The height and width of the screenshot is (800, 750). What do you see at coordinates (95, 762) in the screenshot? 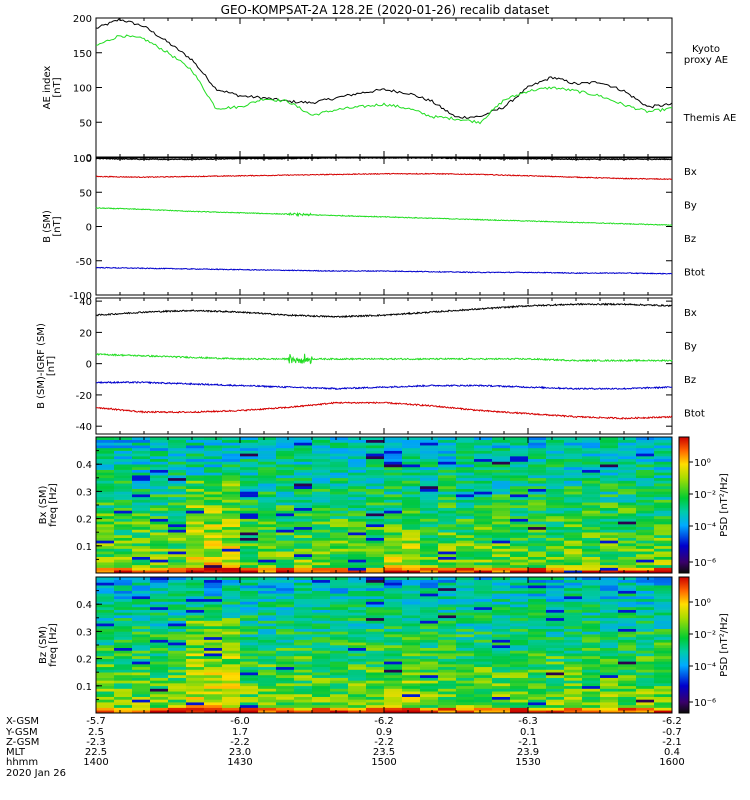
I see `ephemeris-hhmm-0: 1400` at bounding box center [95, 762].